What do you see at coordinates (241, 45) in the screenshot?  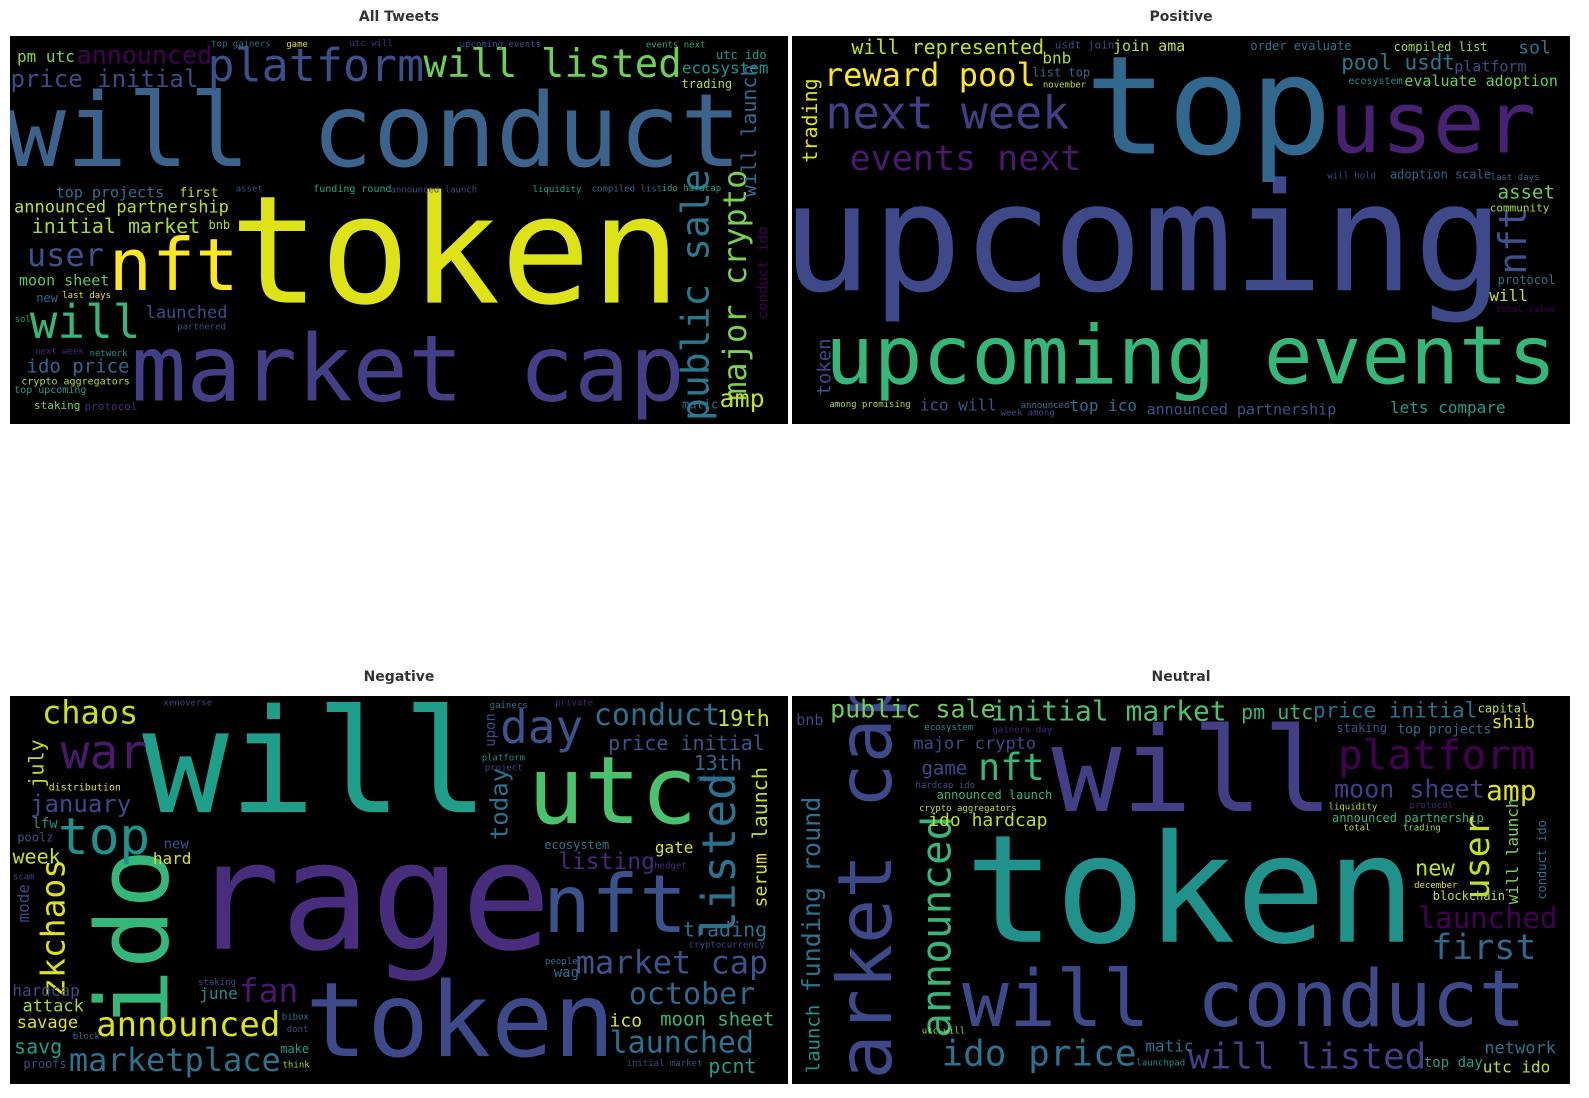 I see `cloud-word: top gainers` at bounding box center [241, 45].